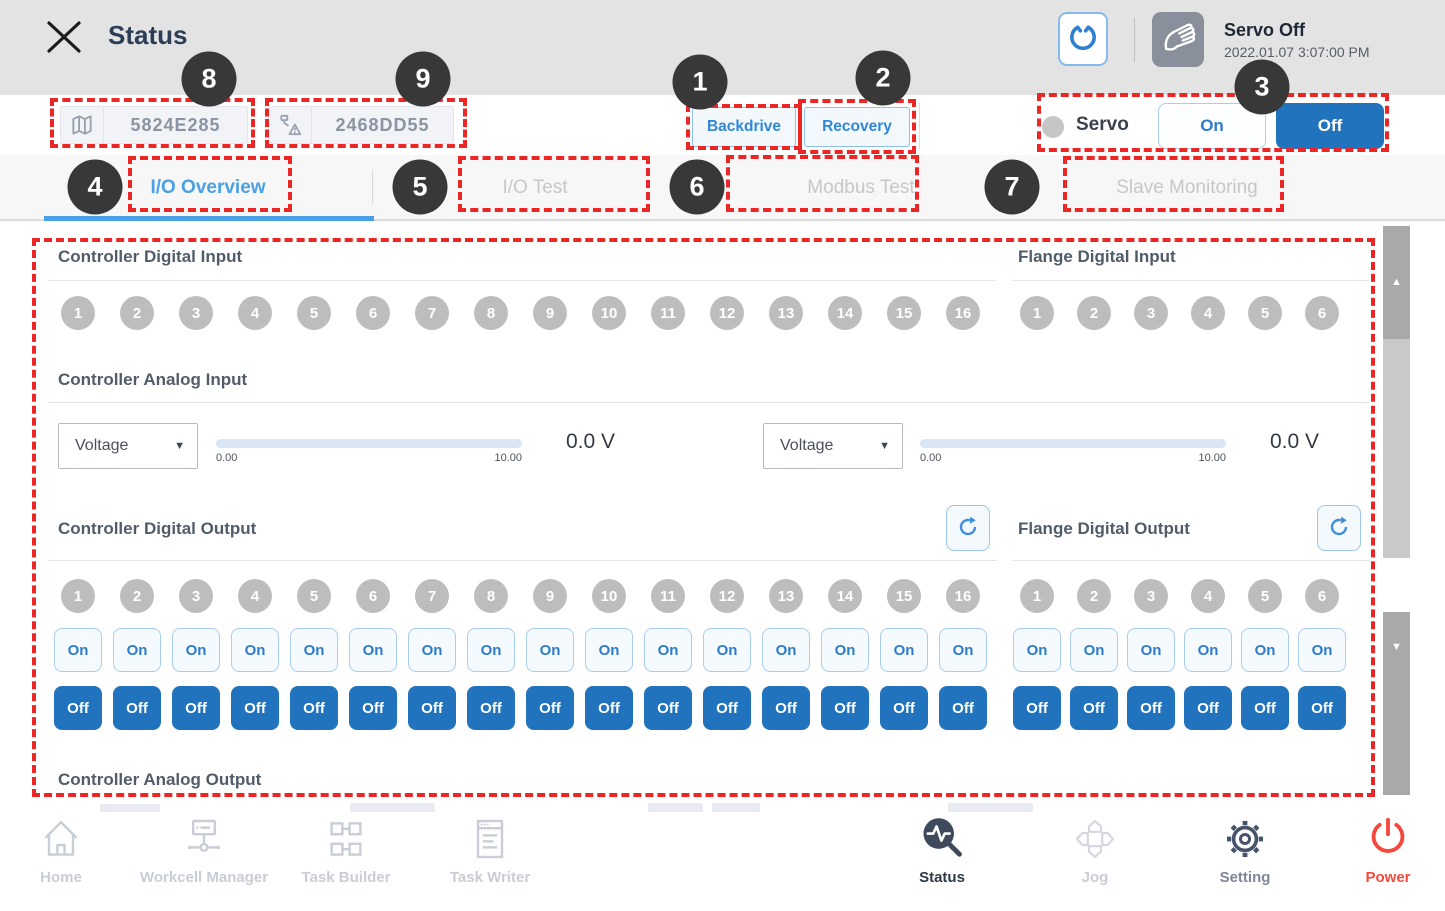  Describe the element at coordinates (1212, 126) in the screenshot. I see `servo-on-button: On` at that location.